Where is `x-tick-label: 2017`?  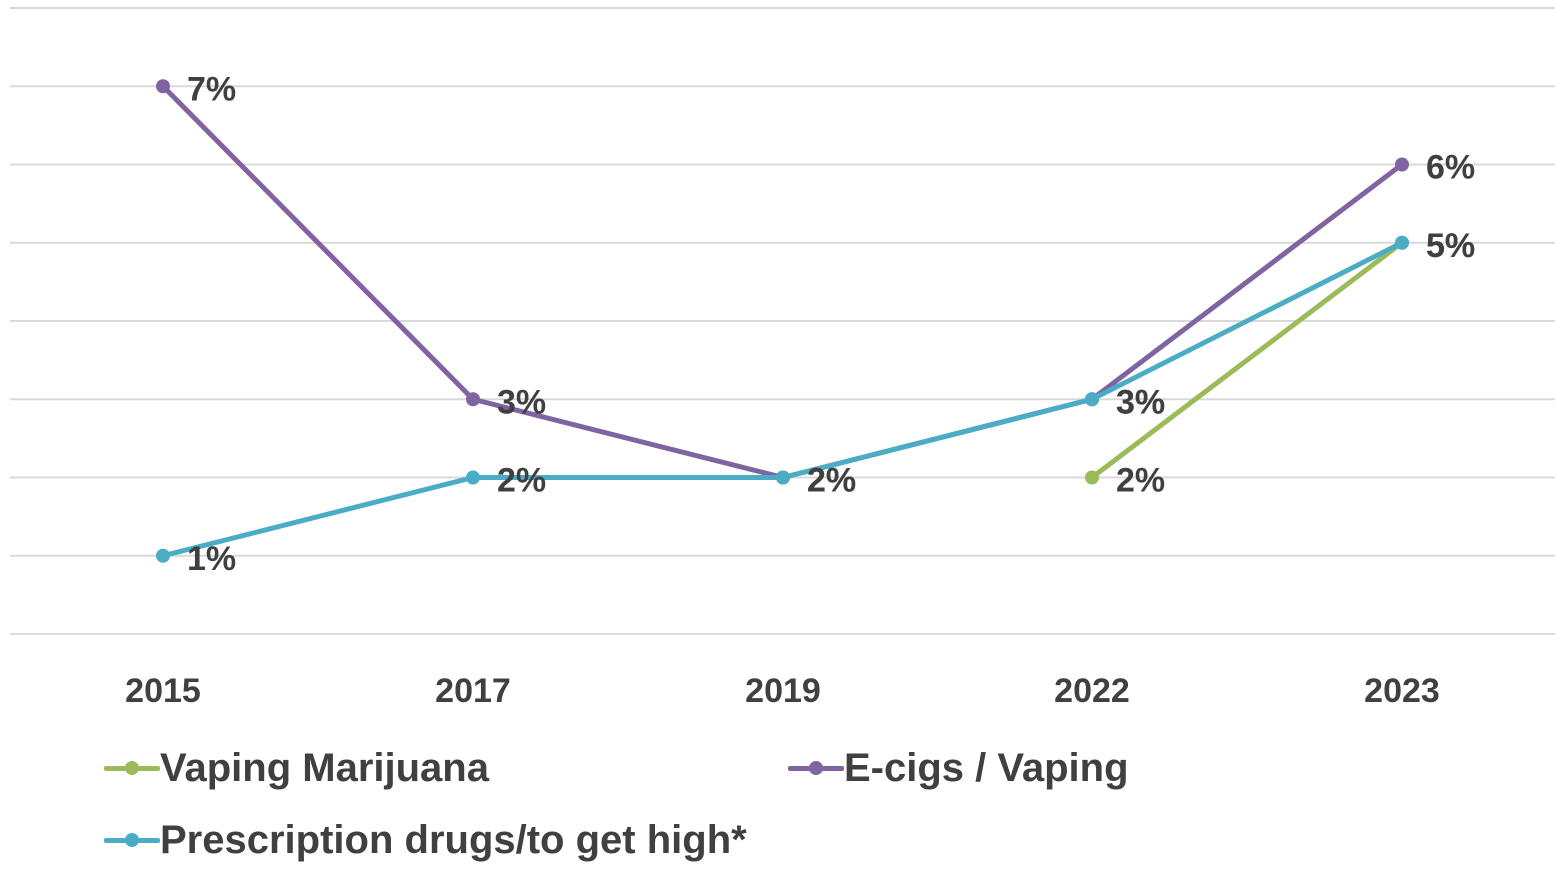 x-tick-label: 2017 is located at coordinates (473, 691).